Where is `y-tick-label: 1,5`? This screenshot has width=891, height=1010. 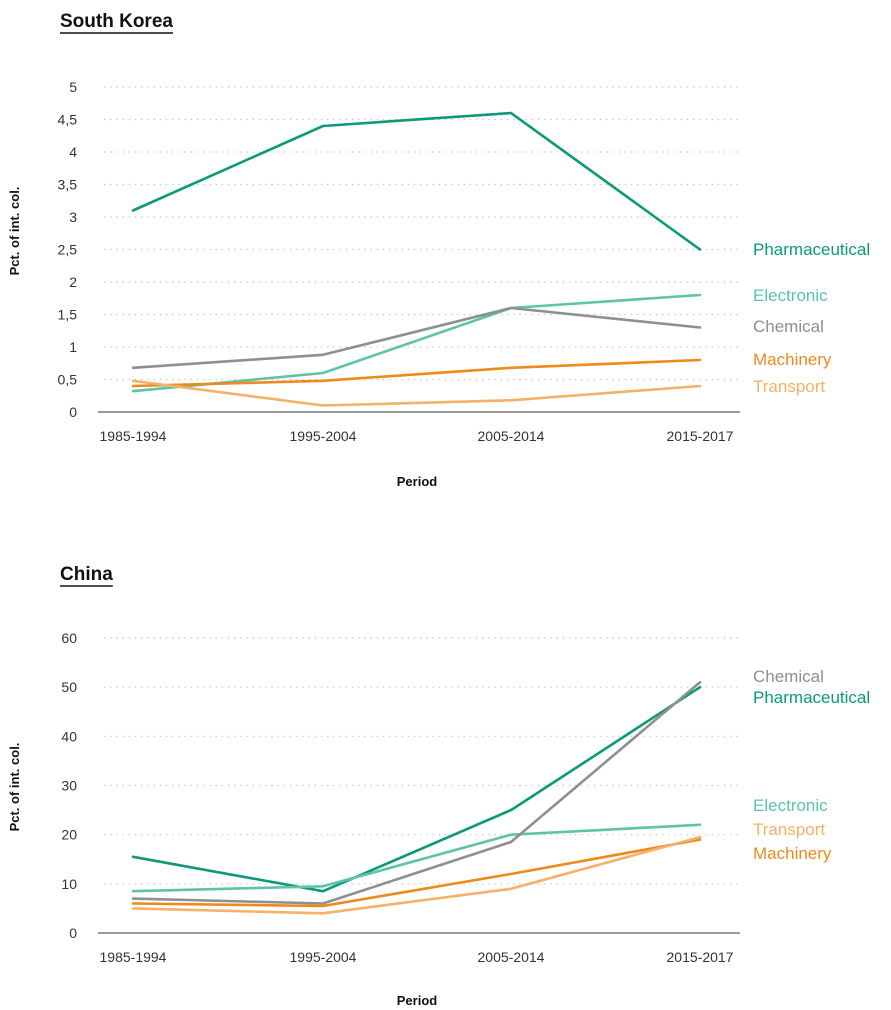 y-tick-label: 1,5 is located at coordinates (68, 315).